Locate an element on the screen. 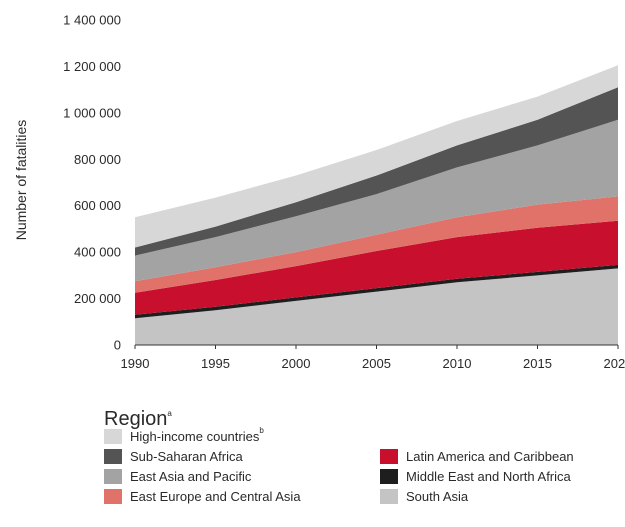 The height and width of the screenshot is (527, 625). legend-label: Middle East and North Africa is located at coordinates (489, 476).